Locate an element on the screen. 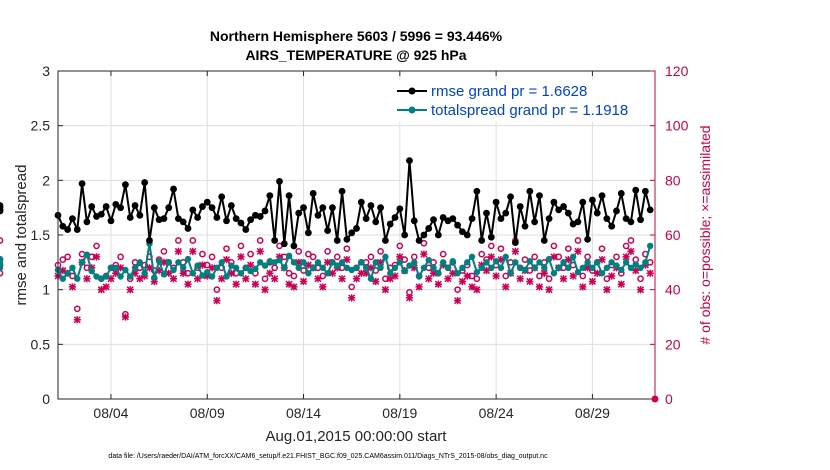  y-tick-label-right: 120 is located at coordinates (677, 71).